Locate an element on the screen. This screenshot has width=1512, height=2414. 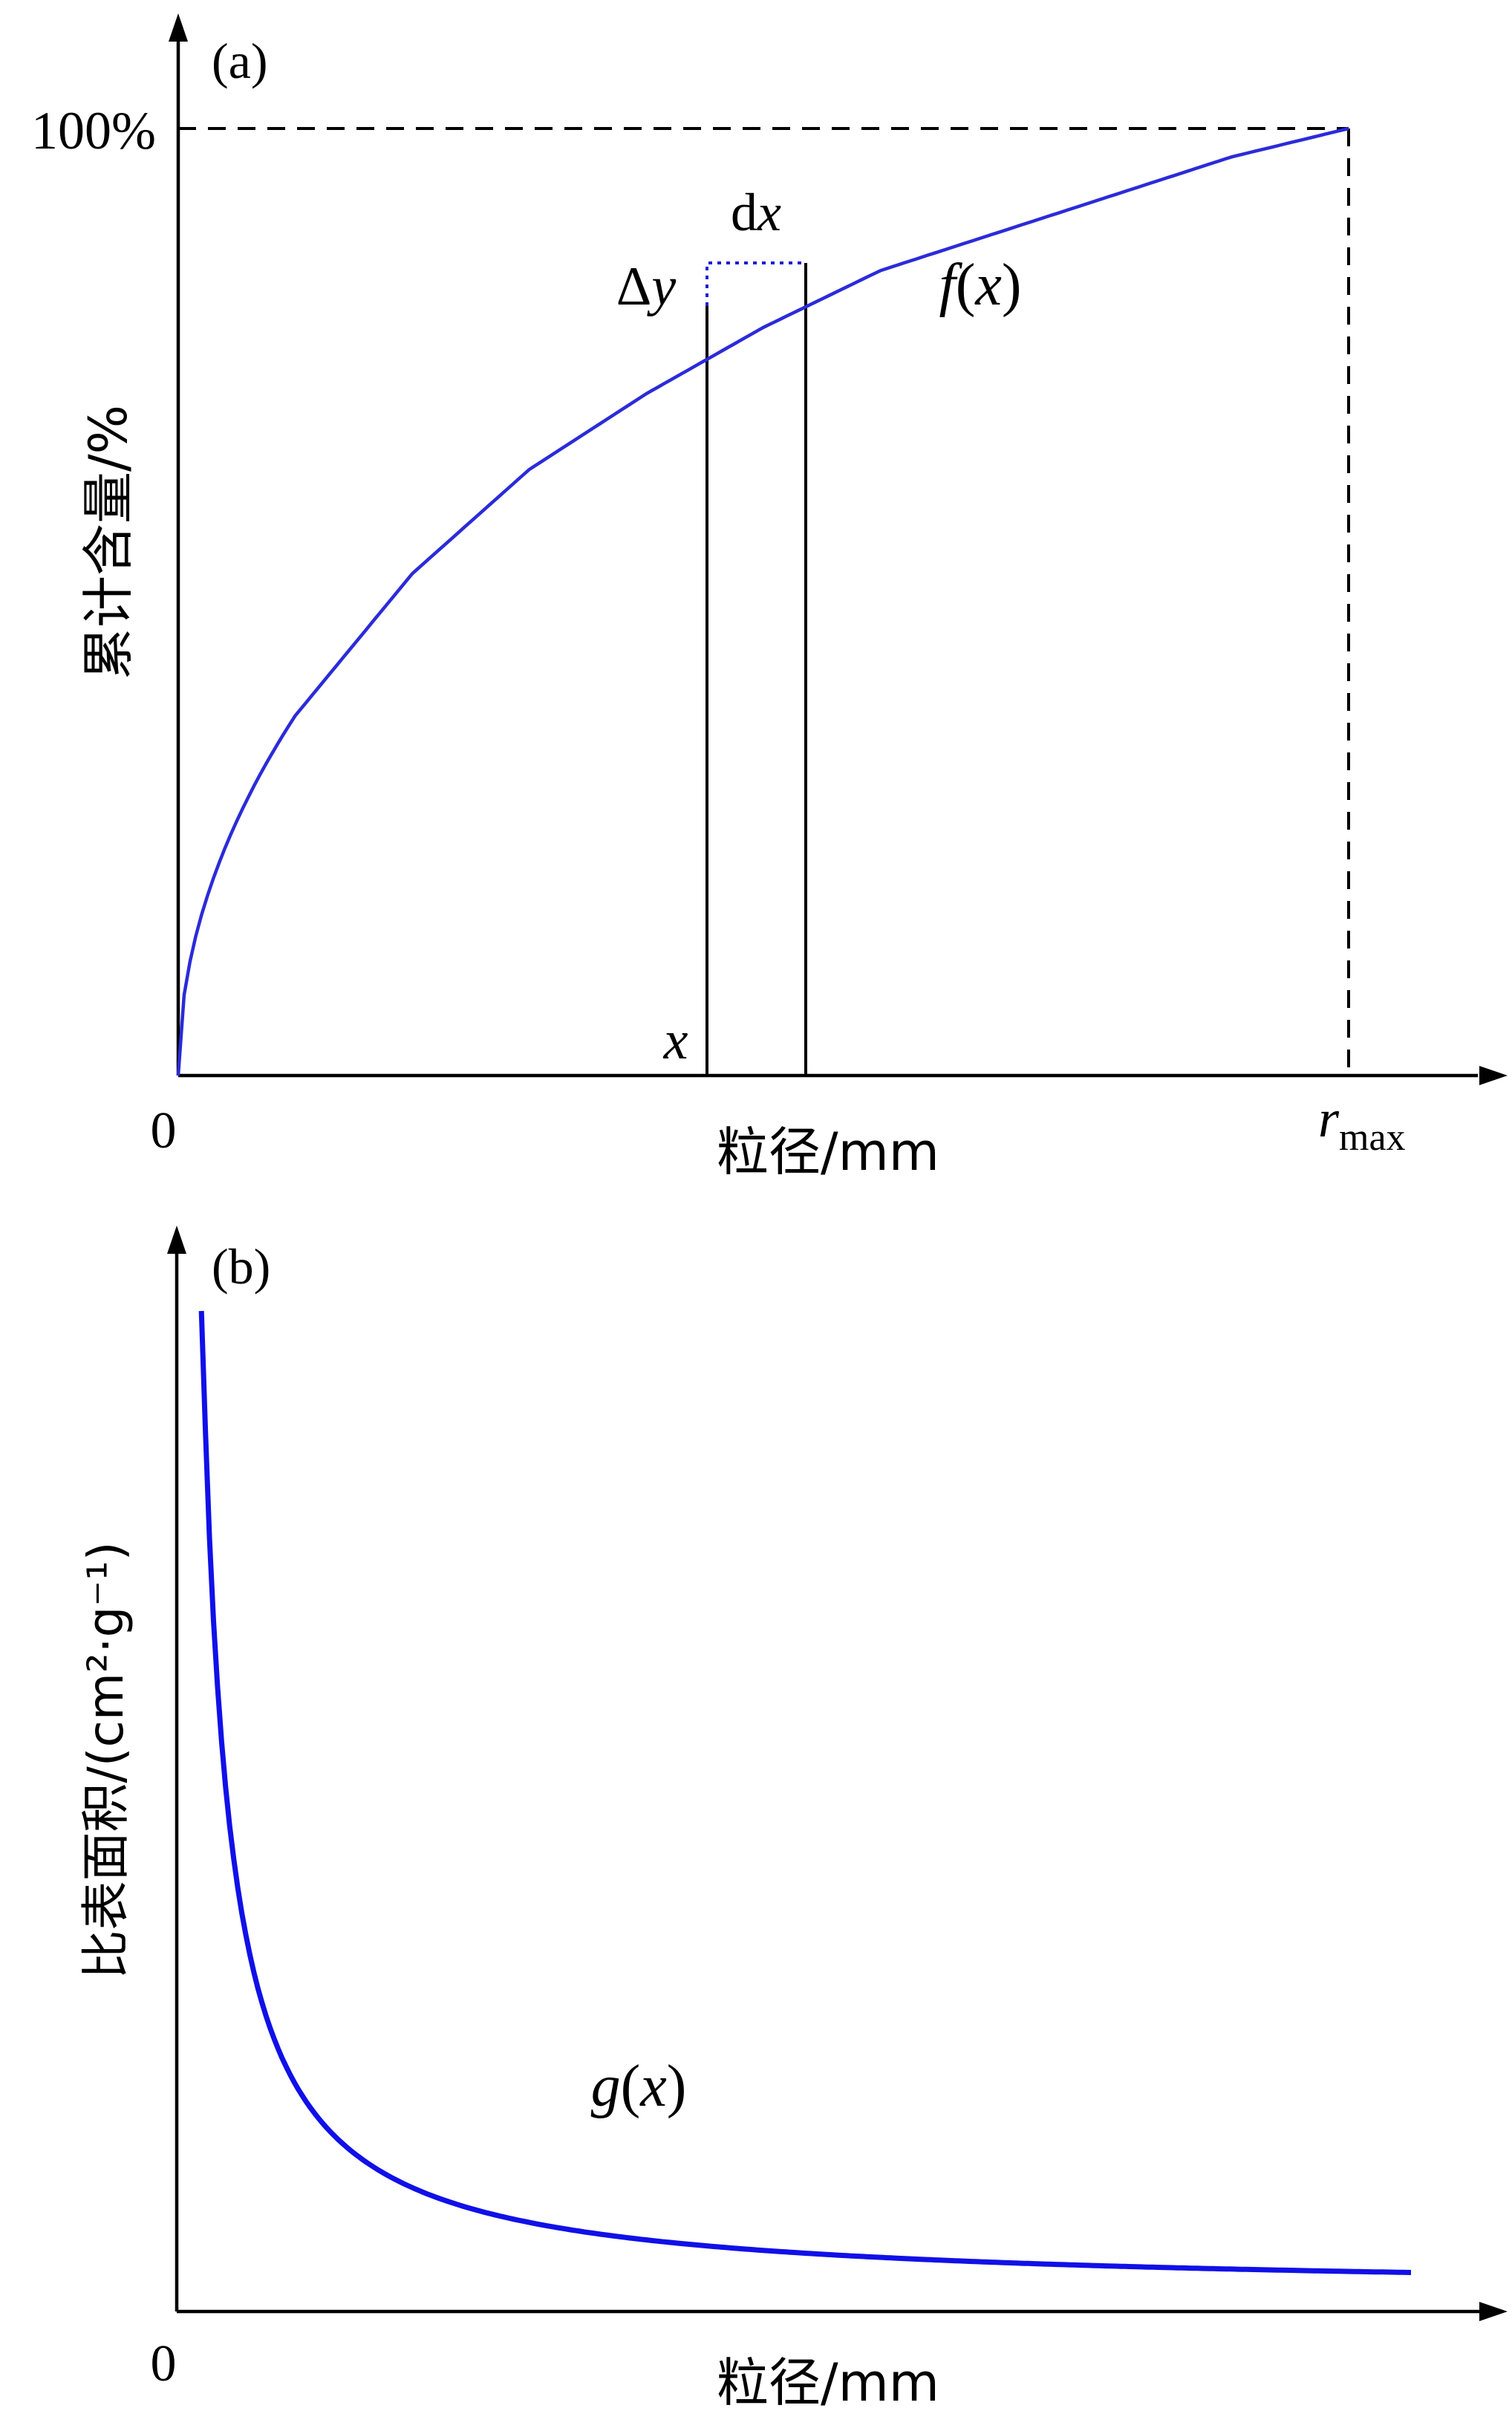
panel-a-curve-label-arg: x is located at coordinates (988, 285).